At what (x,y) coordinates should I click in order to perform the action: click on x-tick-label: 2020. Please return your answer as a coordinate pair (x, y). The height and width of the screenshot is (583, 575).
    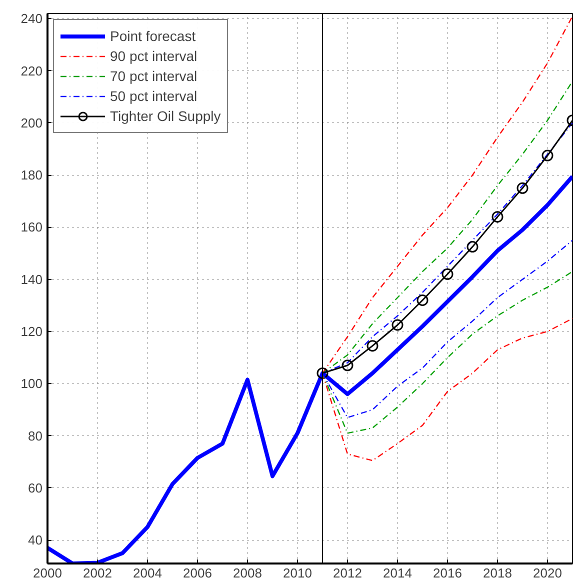
    Looking at the image, I should click on (547, 573).